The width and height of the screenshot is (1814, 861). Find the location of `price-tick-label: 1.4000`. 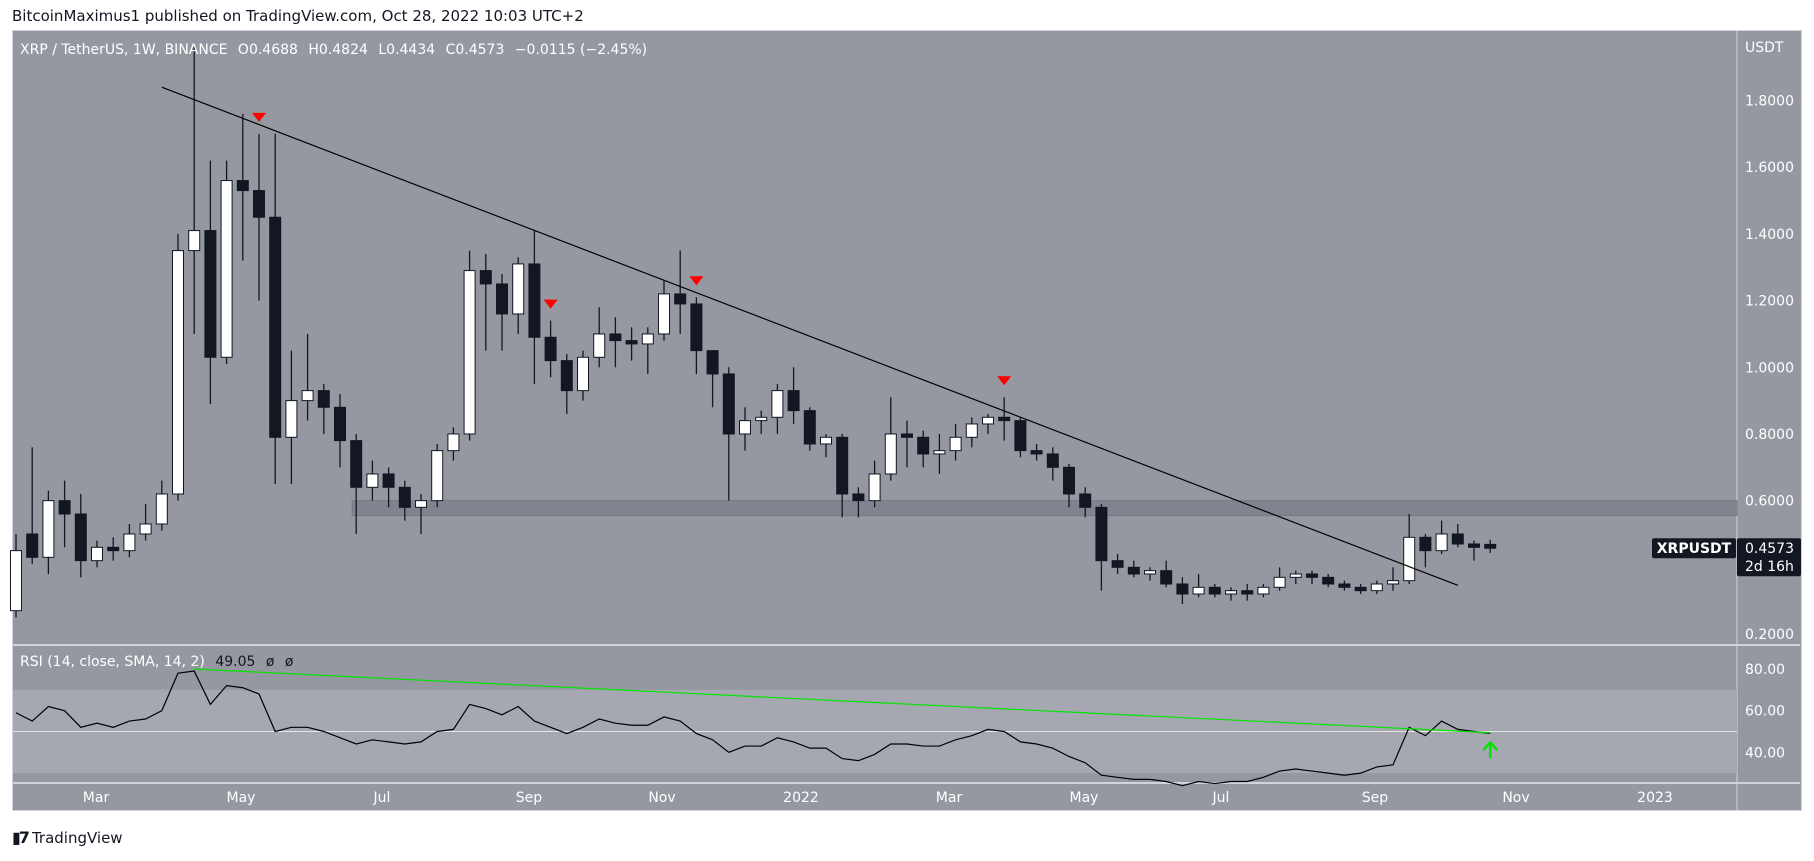

price-tick-label: 1.4000 is located at coordinates (1769, 235).